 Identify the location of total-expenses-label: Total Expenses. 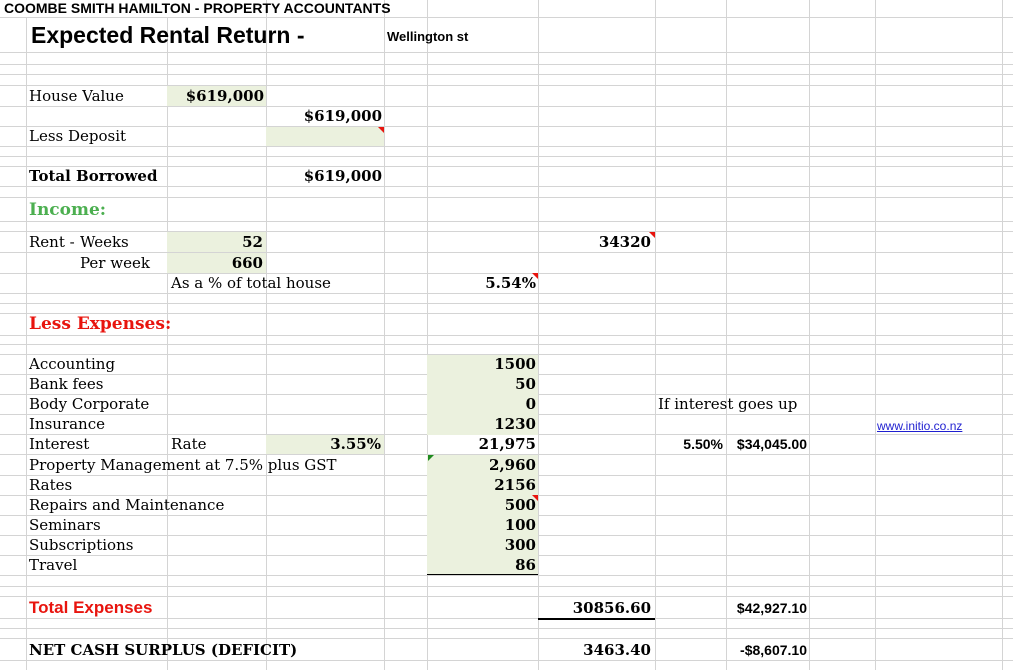
(91, 607).